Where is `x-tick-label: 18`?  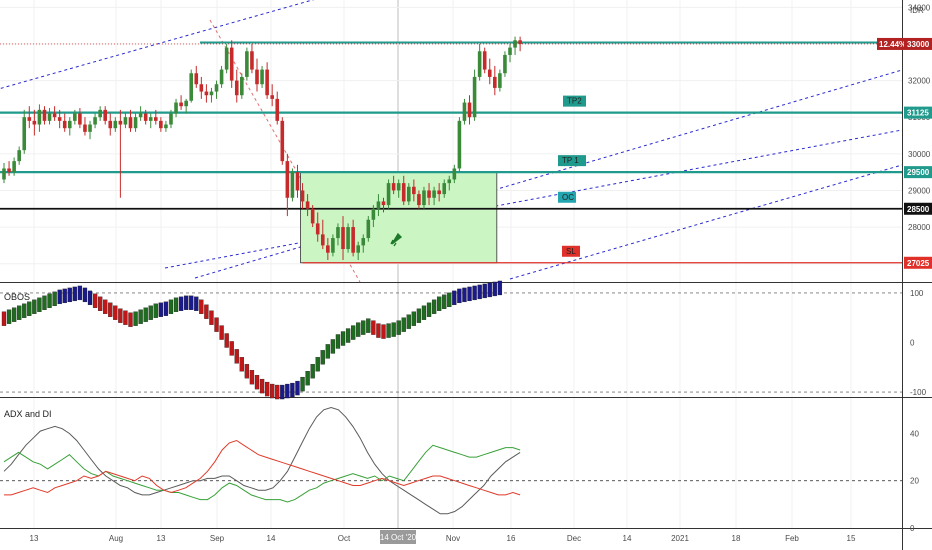 x-tick-label: 18 is located at coordinates (736, 538).